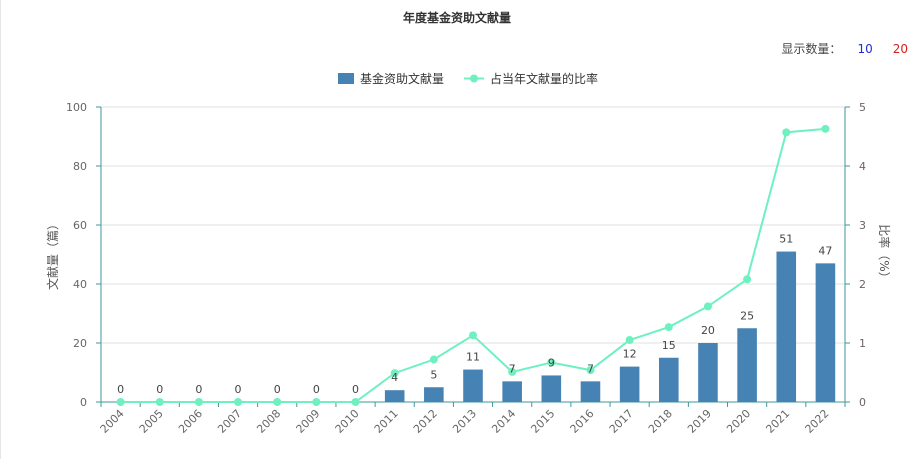 The width and height of the screenshot is (914, 459). What do you see at coordinates (825, 250) in the screenshot?
I see `bar-value-label: 47` at bounding box center [825, 250].